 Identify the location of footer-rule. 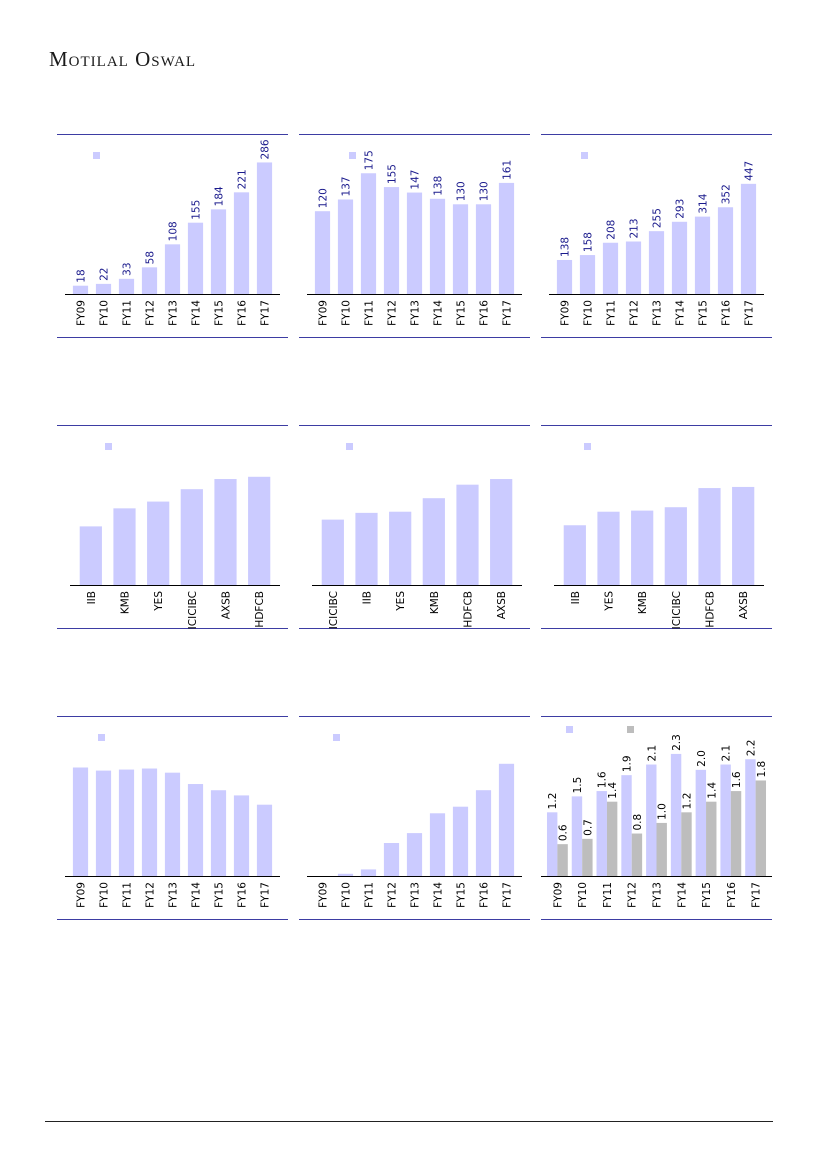
(409, 1121).